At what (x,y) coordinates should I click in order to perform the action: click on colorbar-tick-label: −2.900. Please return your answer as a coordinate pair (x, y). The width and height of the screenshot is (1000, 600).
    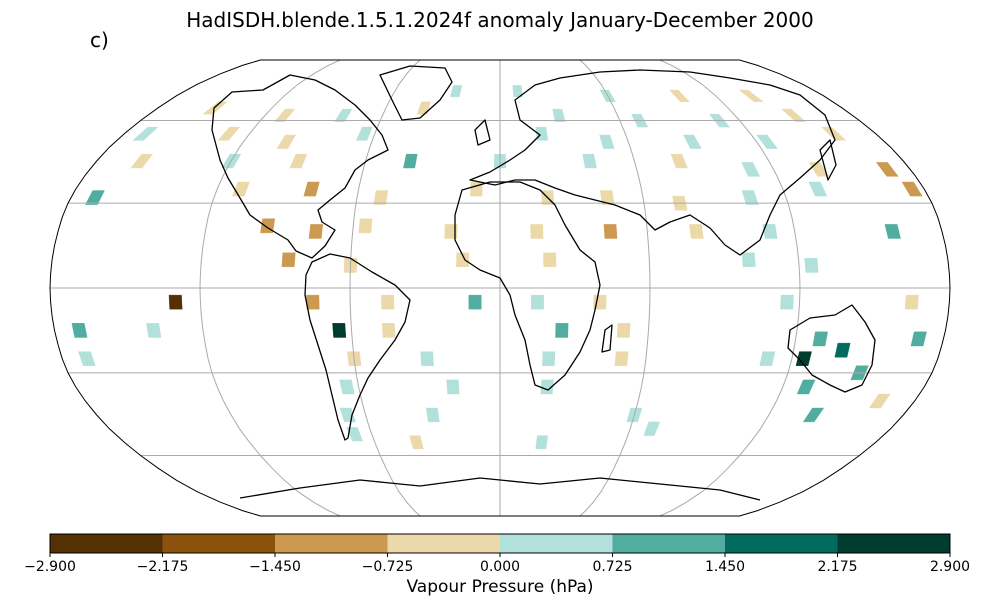
    Looking at the image, I should click on (50, 567).